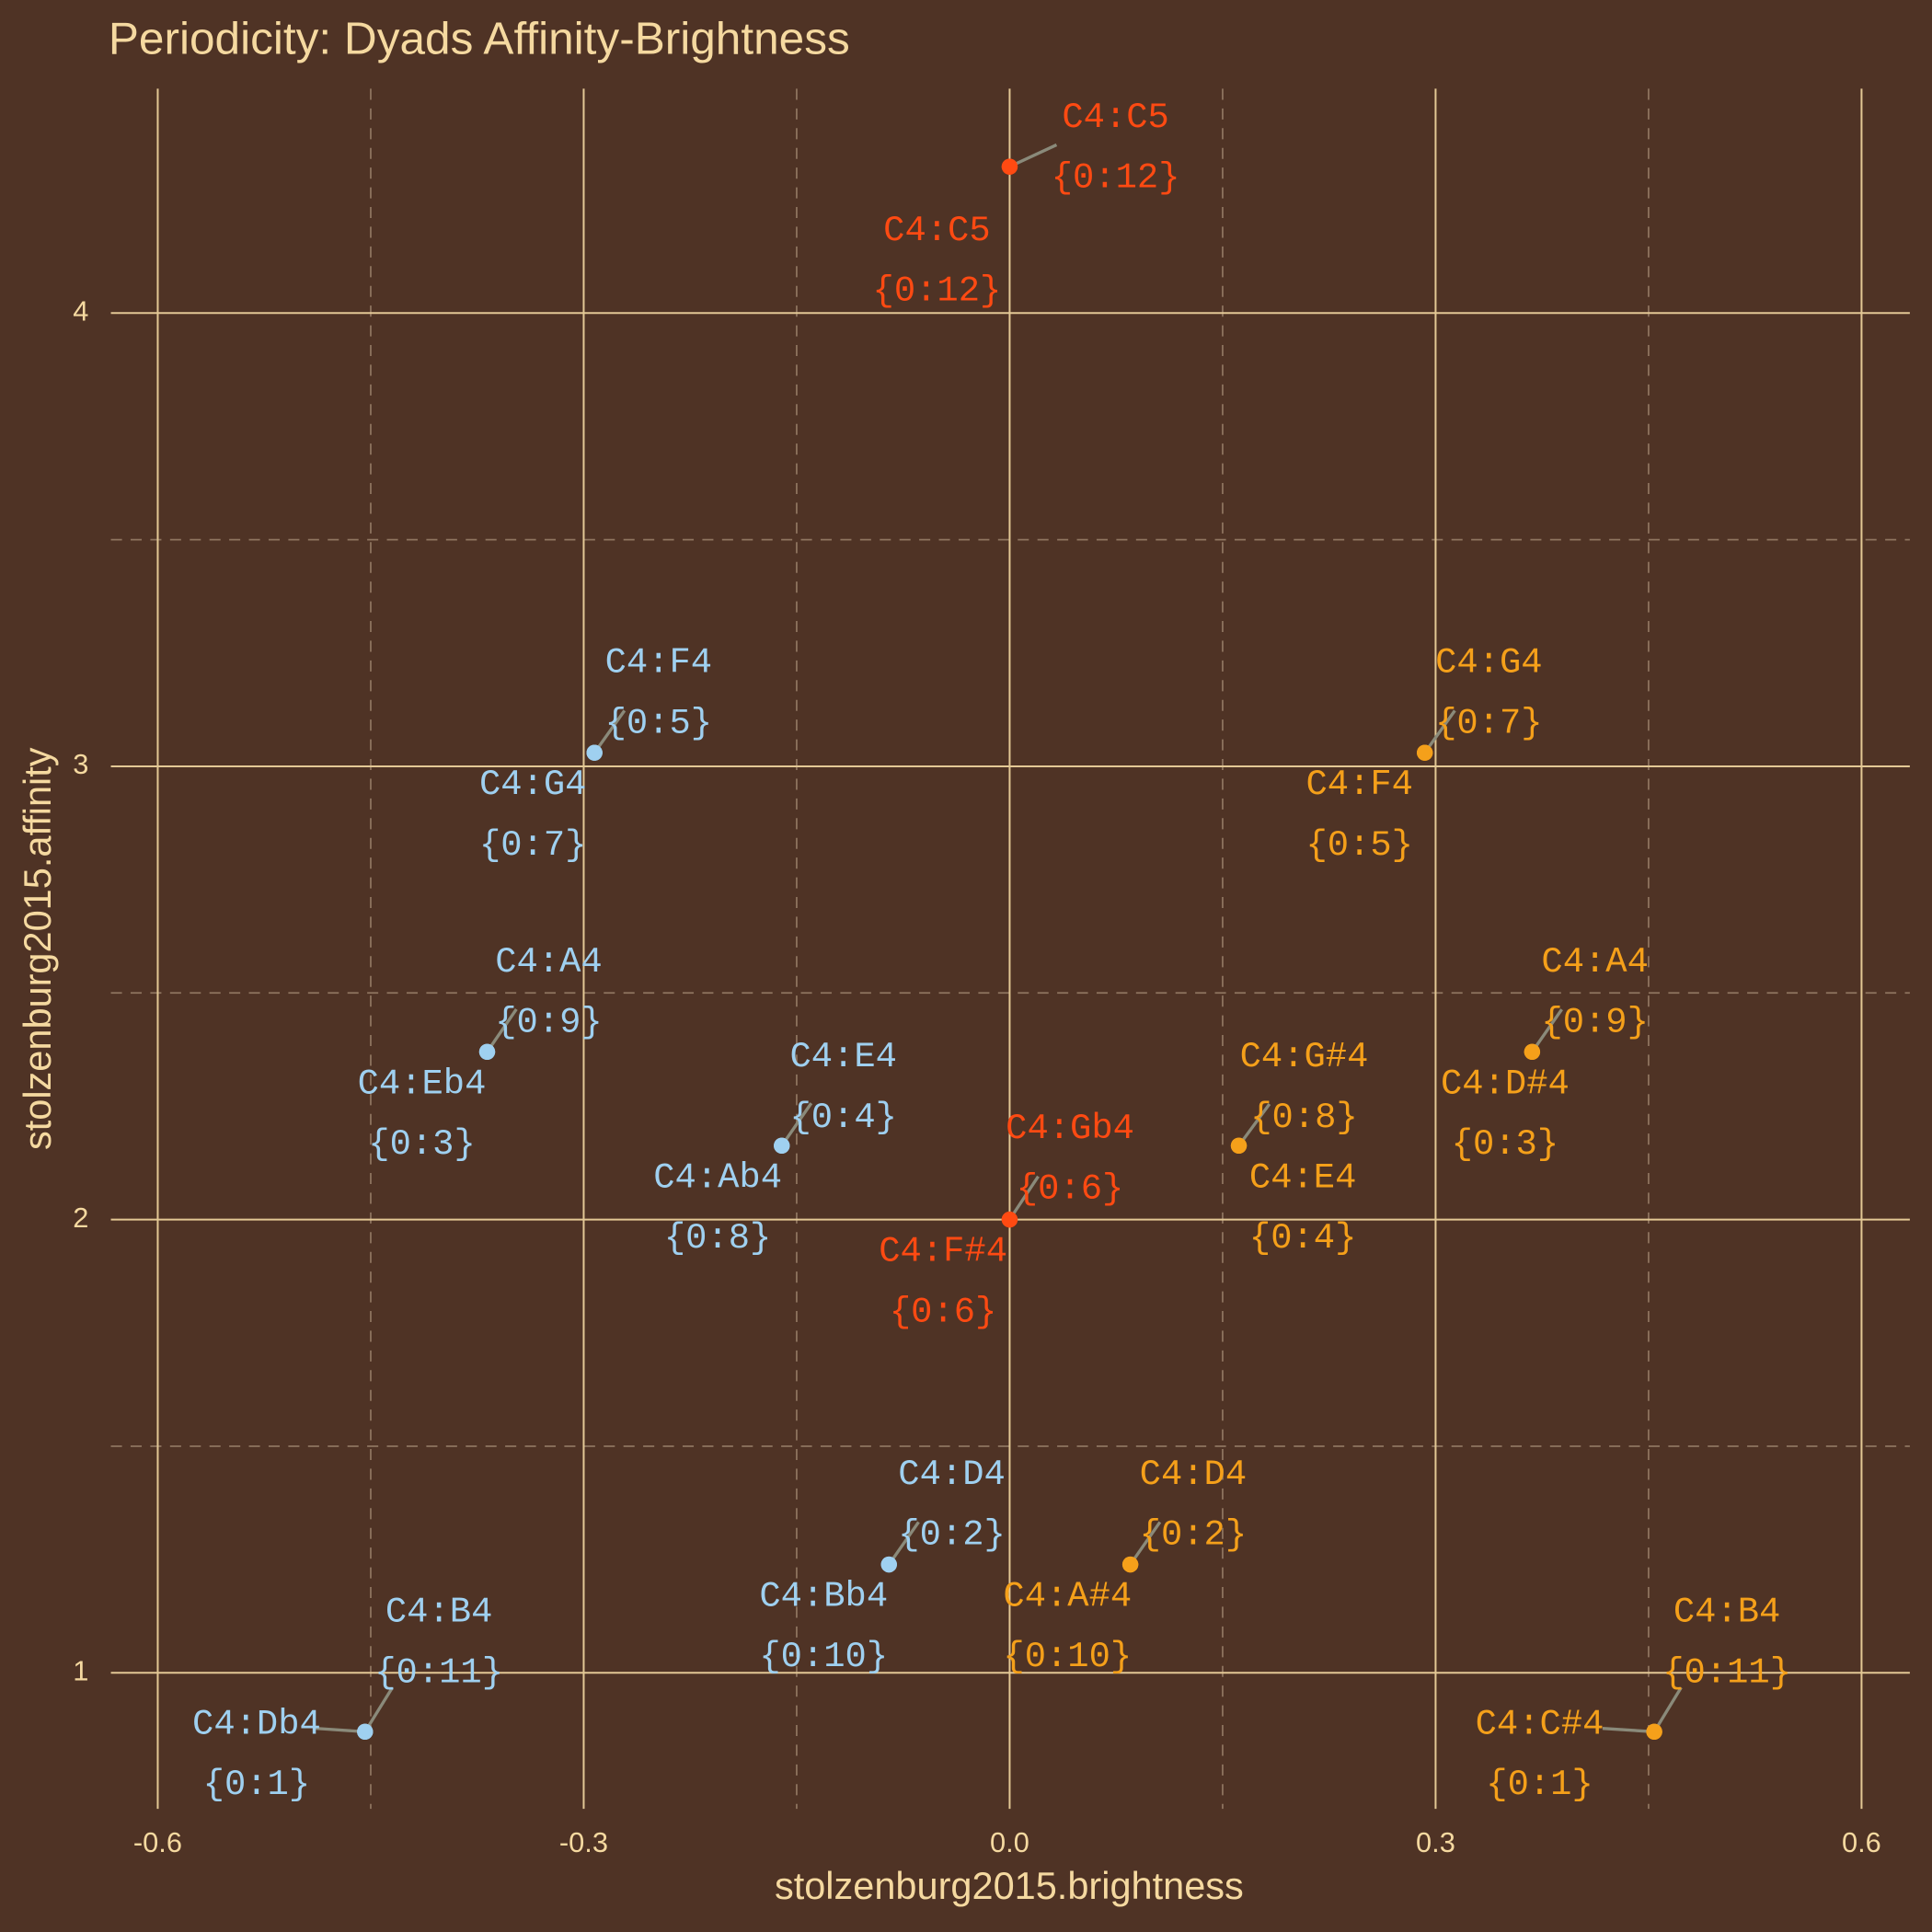 Image resolution: width=1932 pixels, height=1932 pixels. What do you see at coordinates (80, 1218) in the screenshot?
I see `y-tick-label: 2` at bounding box center [80, 1218].